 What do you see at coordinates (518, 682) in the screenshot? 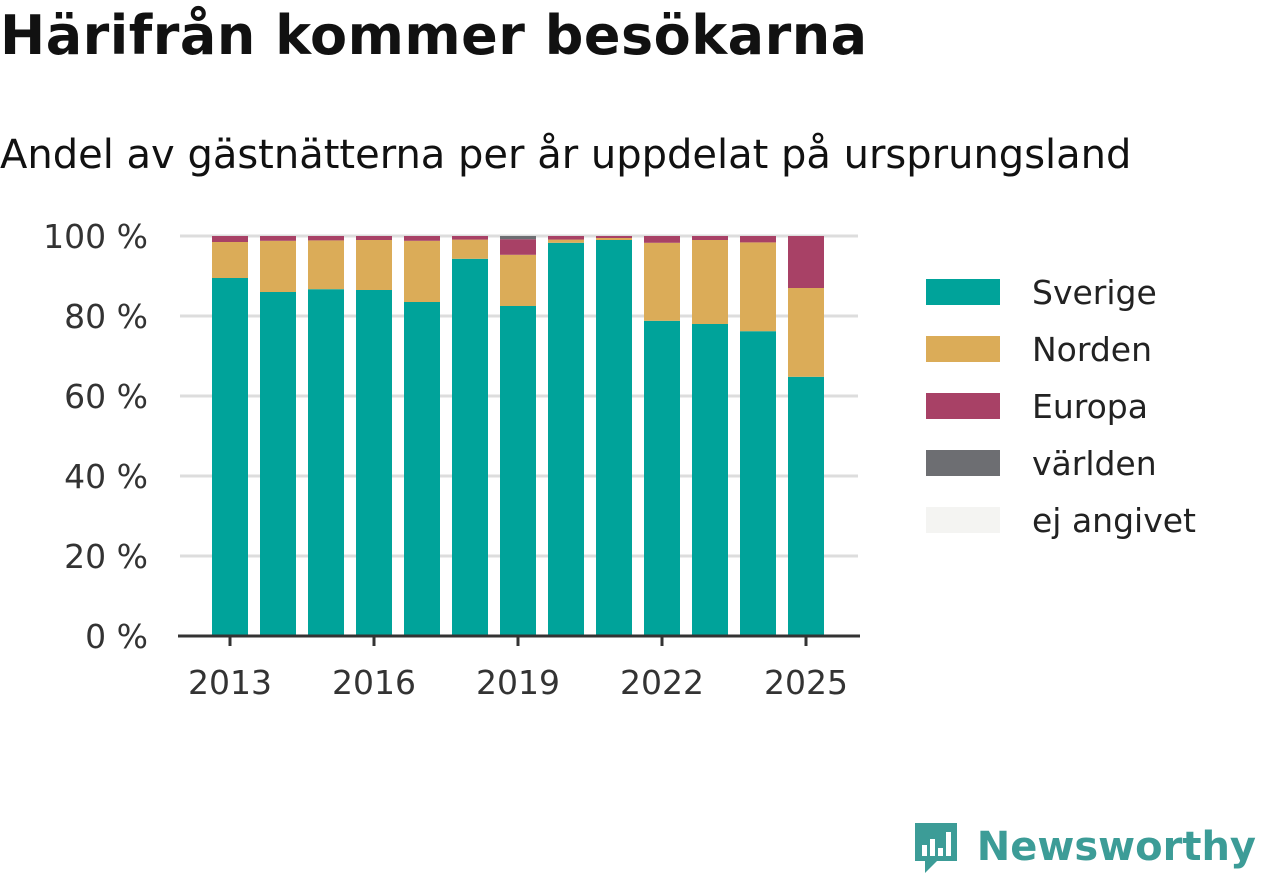
I see `x-tick-label: 2019` at bounding box center [518, 682].